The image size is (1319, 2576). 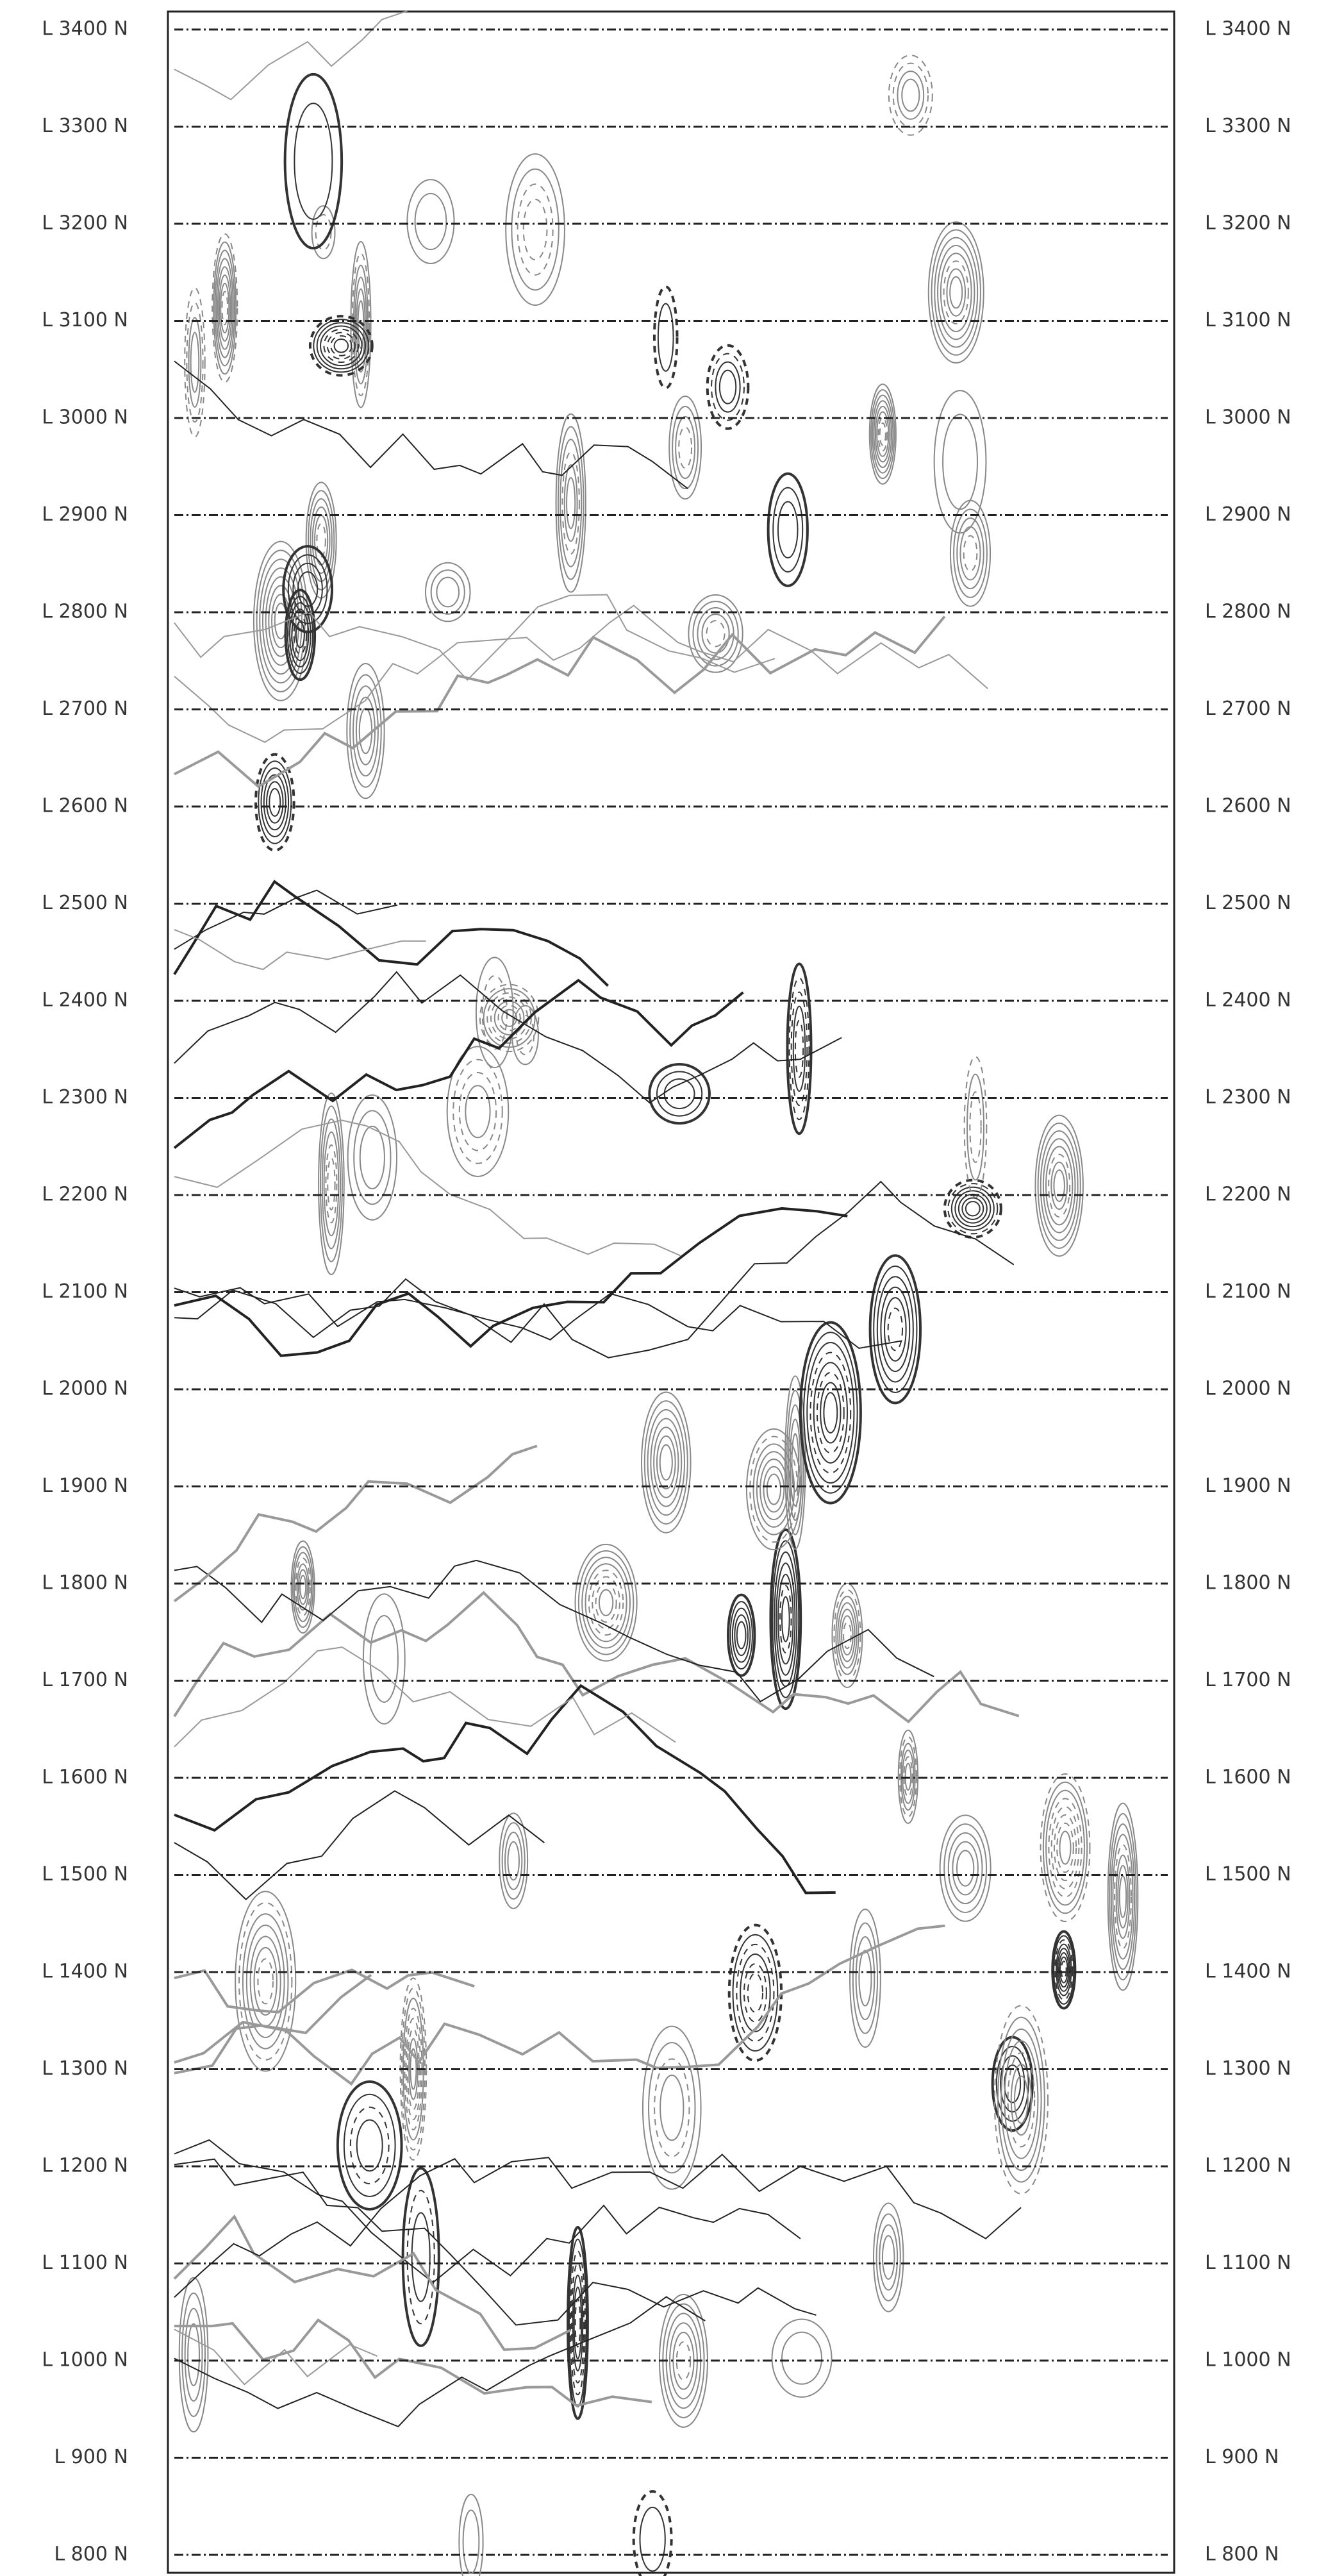 I want to click on line-label-right: L 1700 N, so click(x=1248, y=1680).